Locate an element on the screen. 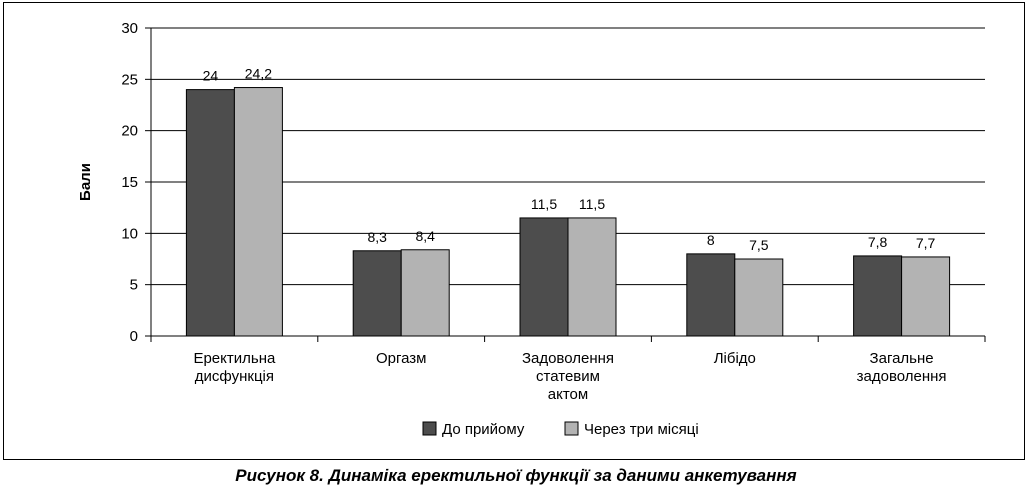  legend-label: Через три місяці is located at coordinates (641, 429).